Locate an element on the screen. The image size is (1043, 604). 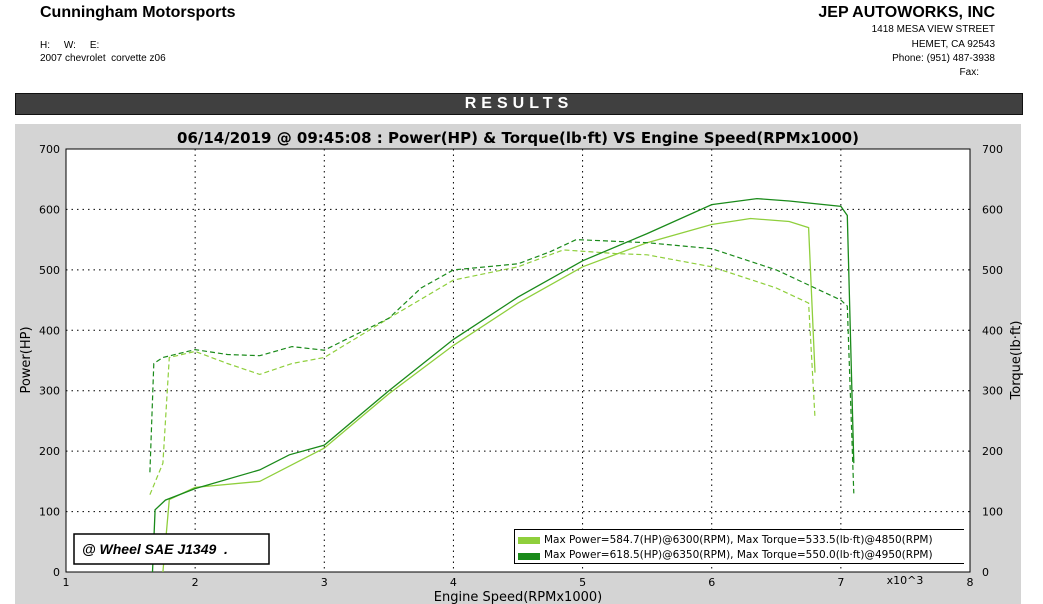
y-tick-label: 100 is located at coordinates (49, 512).